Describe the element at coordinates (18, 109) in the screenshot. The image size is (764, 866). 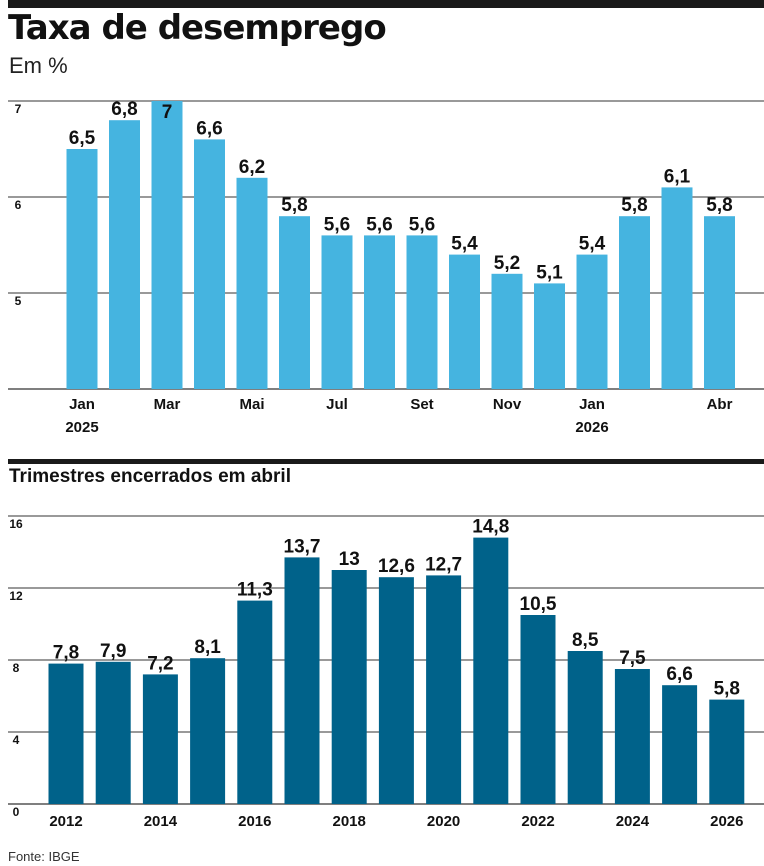
I see `monthly-y-tick-label: 7` at that location.